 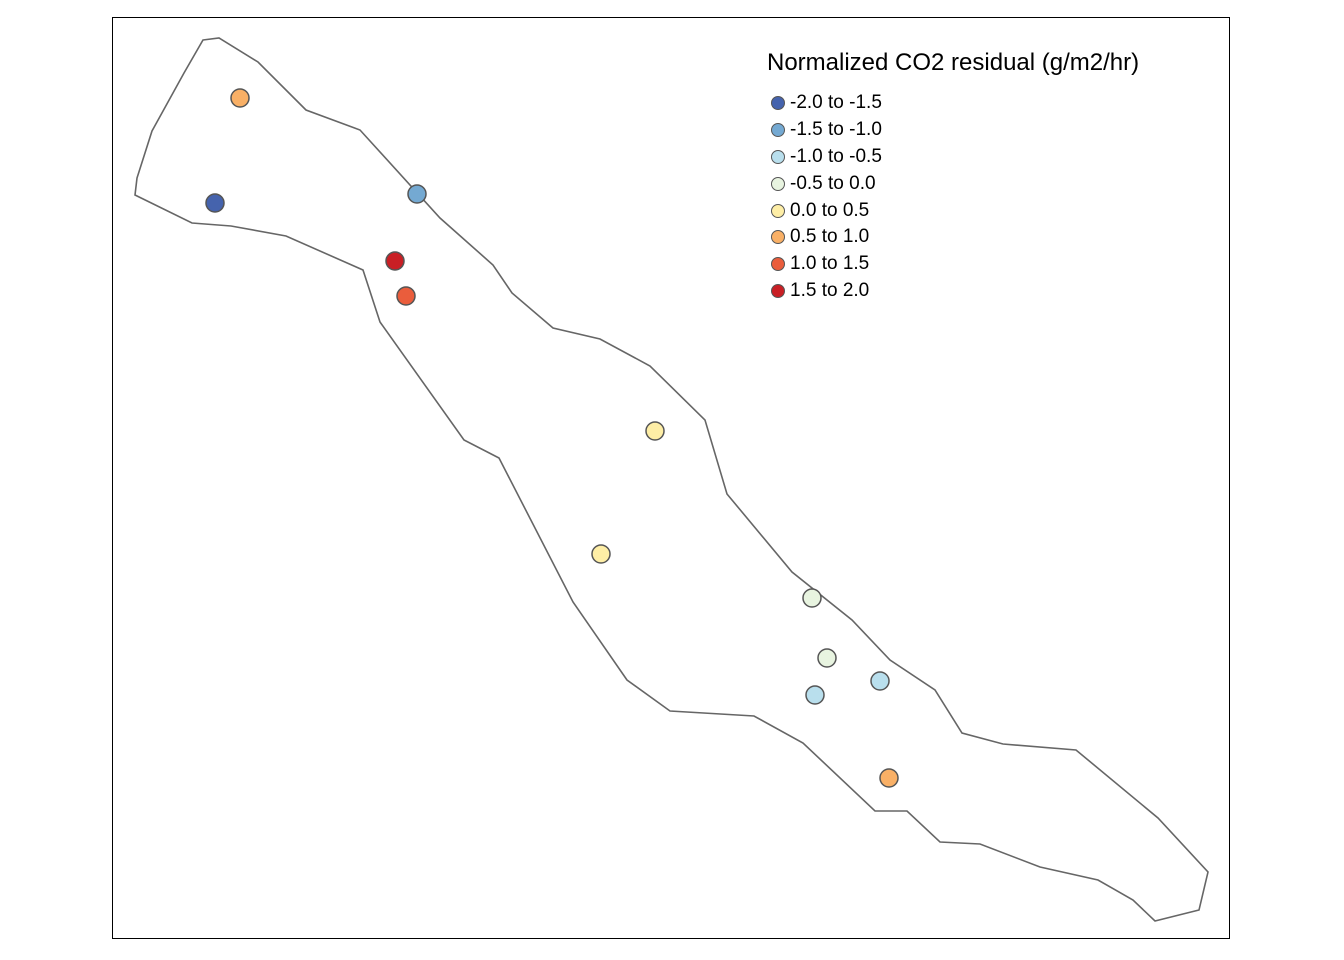 I want to click on legend-item: 1.0 to 1.5, so click(x=953, y=264).